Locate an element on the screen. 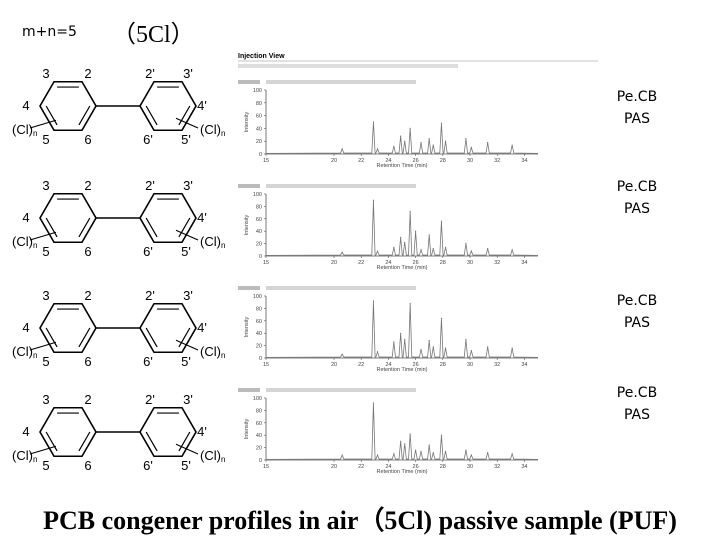 Image resolution: width=720 pixels, height=540 pixels. ring-pos-2p-label: 2' is located at coordinates (150, 73).